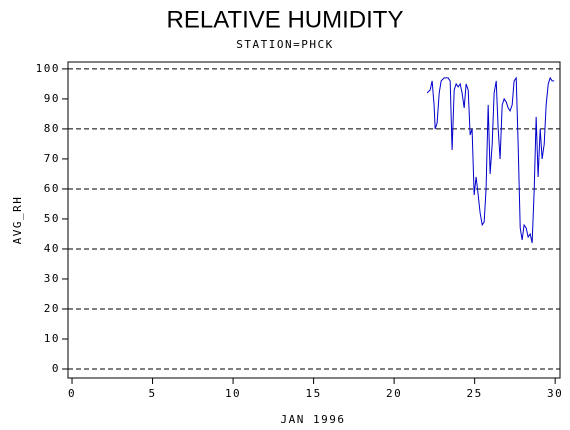  Describe the element at coordinates (52, 278) in the screenshot. I see `y-tick-label: 30` at that location.